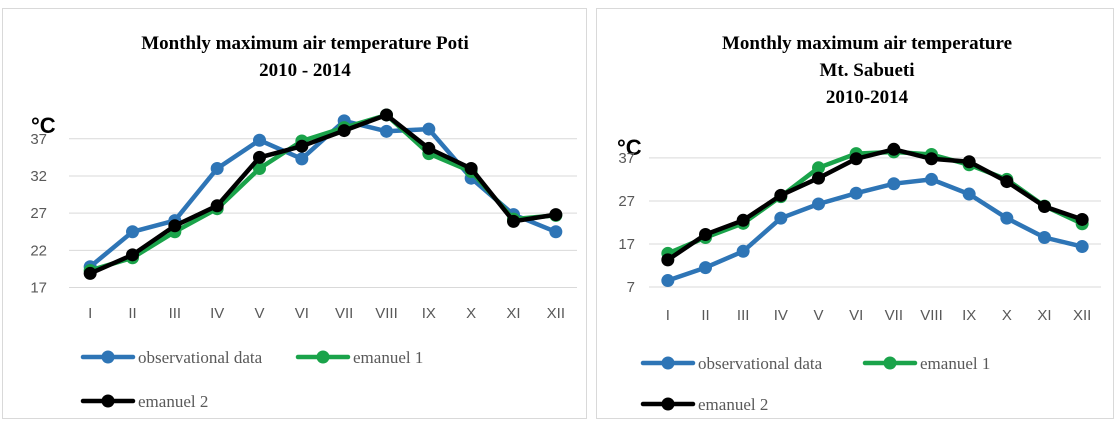 The width and height of the screenshot is (1117, 425). I want to click on chart-title-line: Monthly maximum air temperature, so click(867, 43).